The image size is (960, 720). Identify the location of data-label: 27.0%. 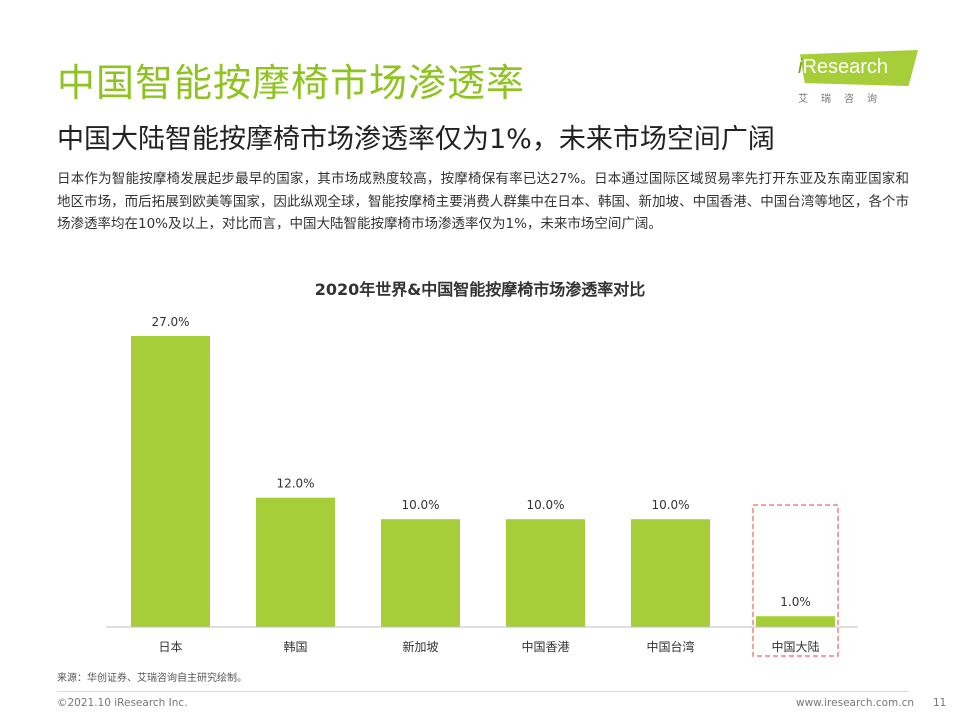
(170, 322).